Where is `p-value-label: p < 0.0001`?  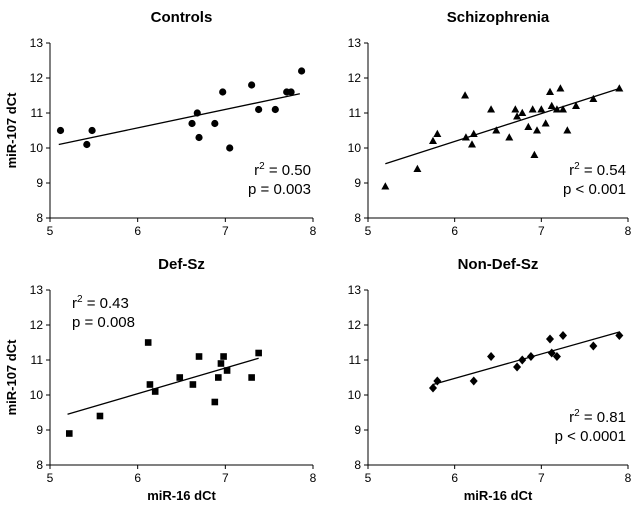 p-value-label: p < 0.0001 is located at coordinates (590, 436).